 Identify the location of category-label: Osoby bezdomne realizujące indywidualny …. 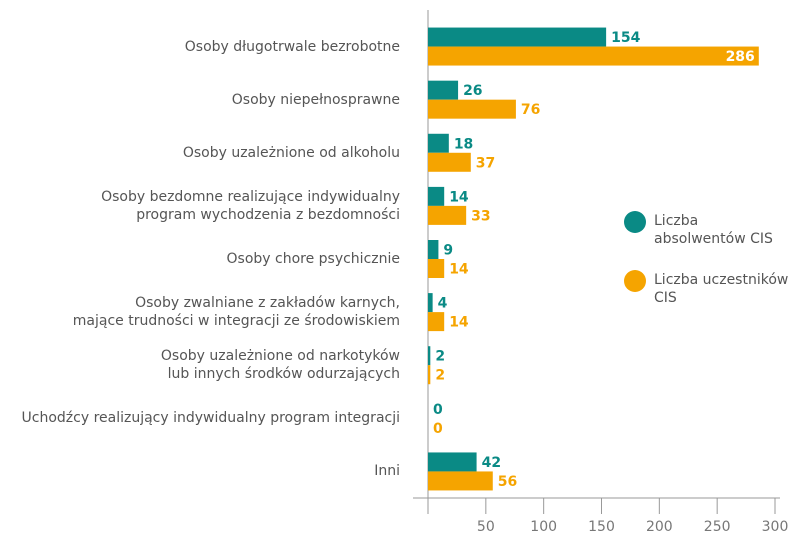
(250, 205).